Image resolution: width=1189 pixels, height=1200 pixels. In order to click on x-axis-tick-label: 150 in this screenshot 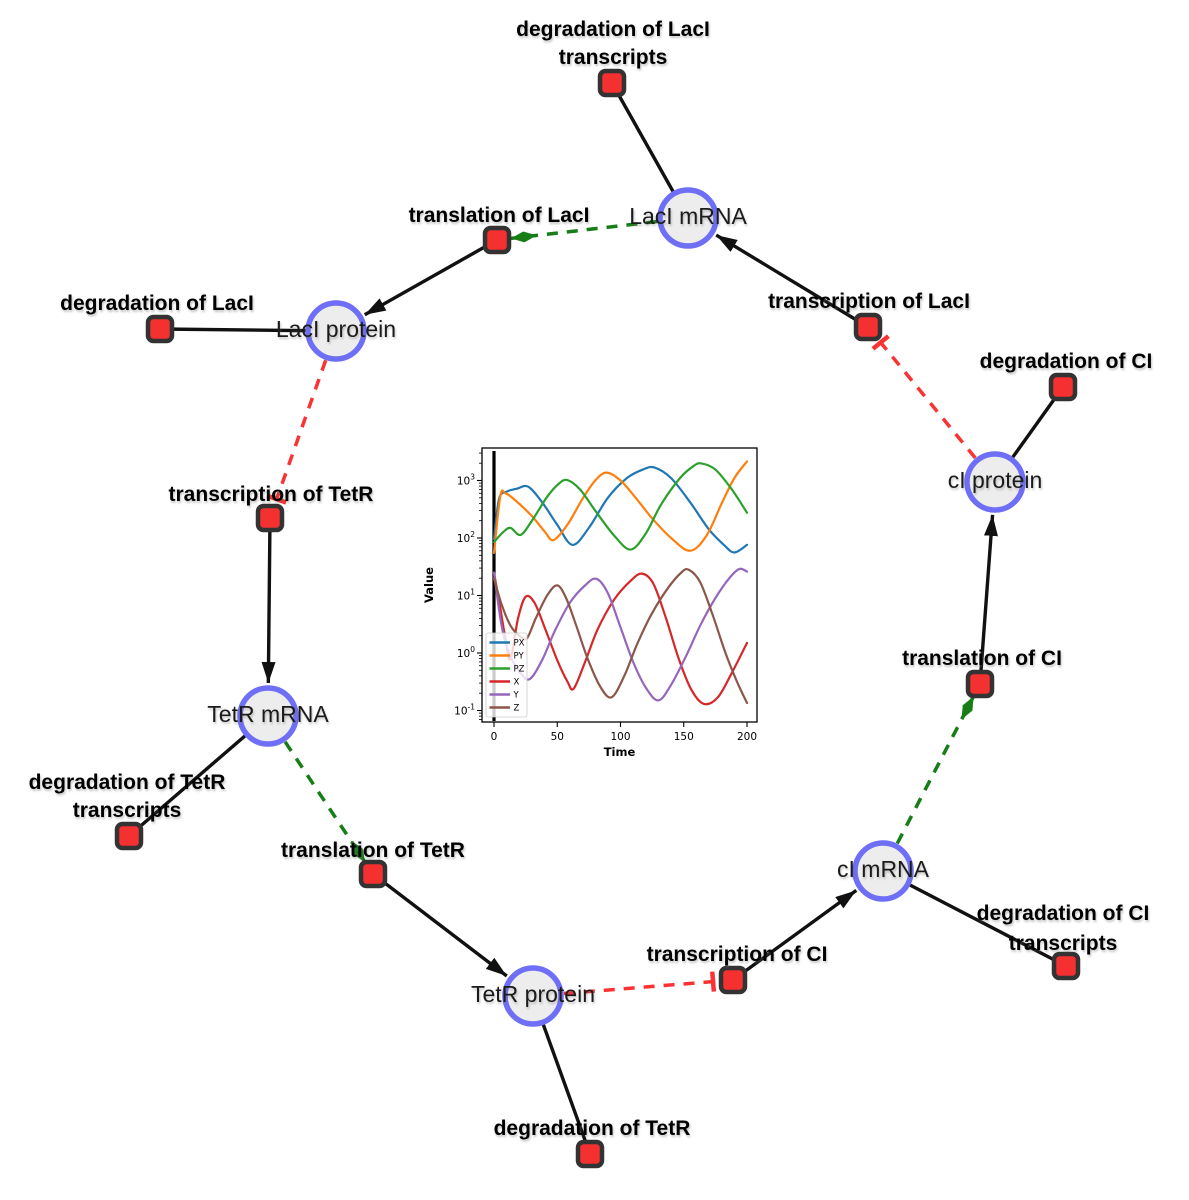, I will do `click(684, 737)`.